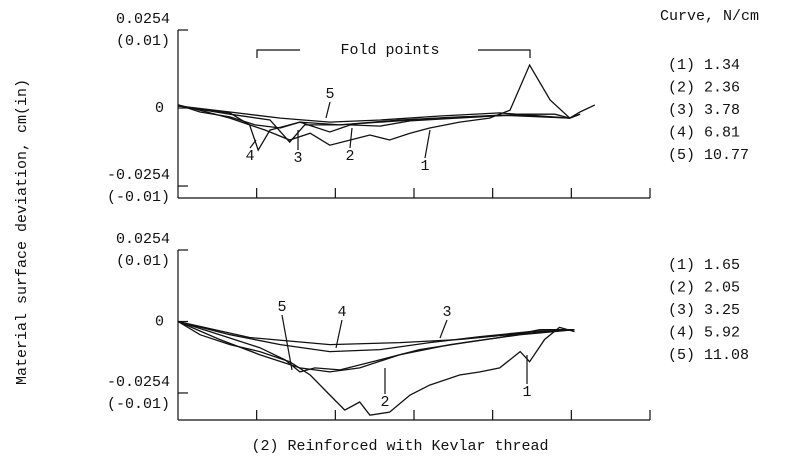 Image resolution: width=789 pixels, height=468 pixels. I want to click on fold-bracket, so click(393, 53).